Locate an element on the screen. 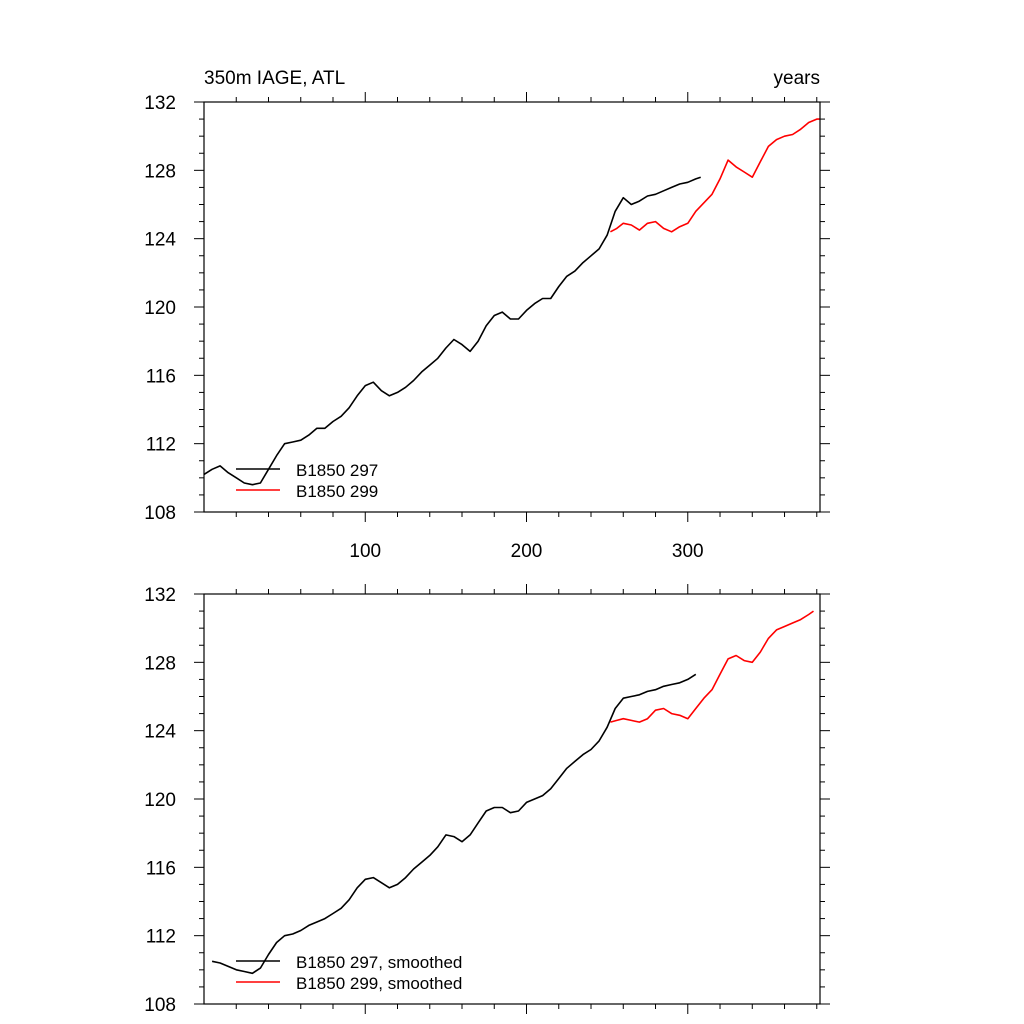  x-tick-label: 100 is located at coordinates (365, 551).